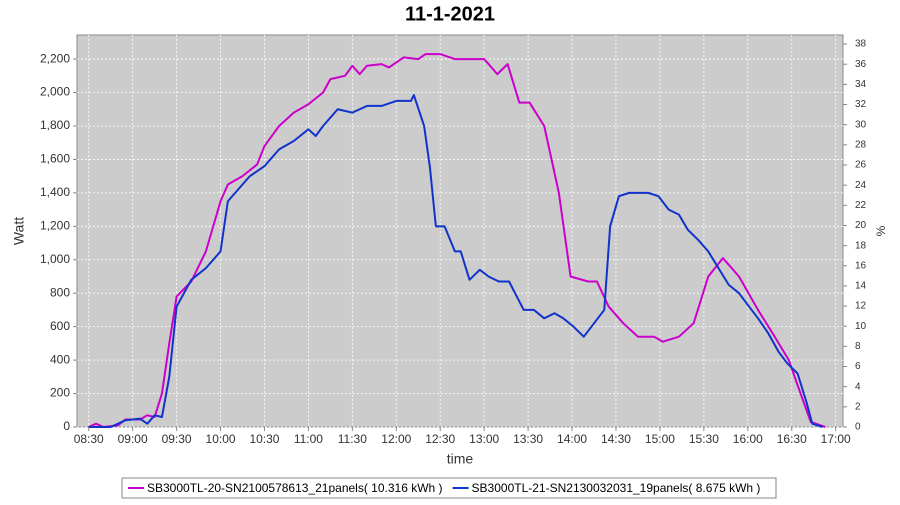  Describe the element at coordinates (861, 124) in the screenshot. I see `y2-tick-label: 30` at that location.